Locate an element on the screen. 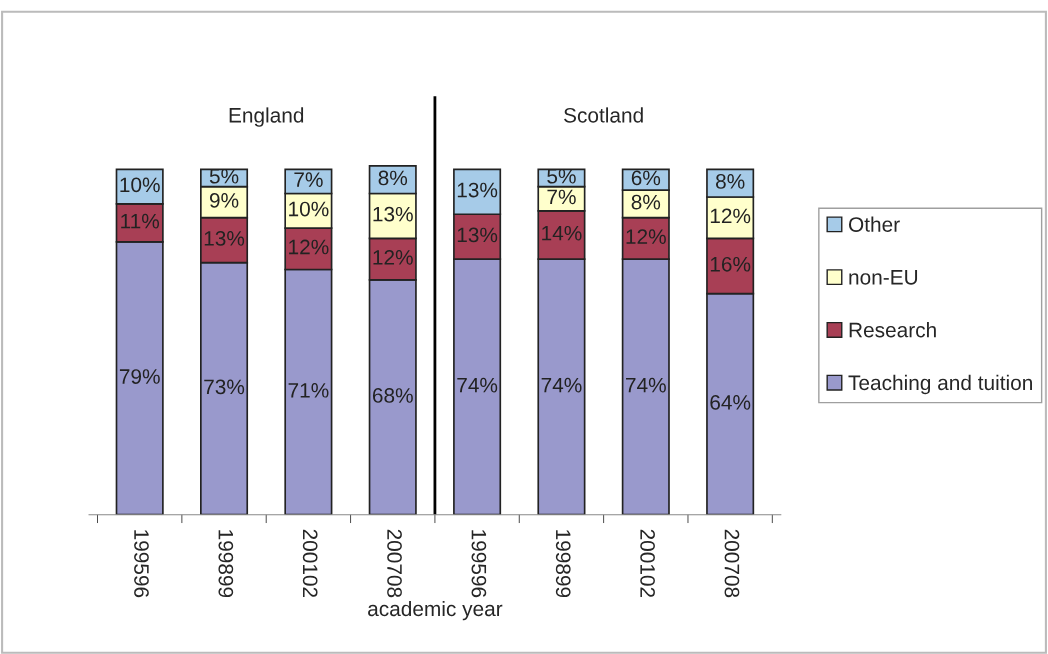  data-label: 16% is located at coordinates (730, 264).